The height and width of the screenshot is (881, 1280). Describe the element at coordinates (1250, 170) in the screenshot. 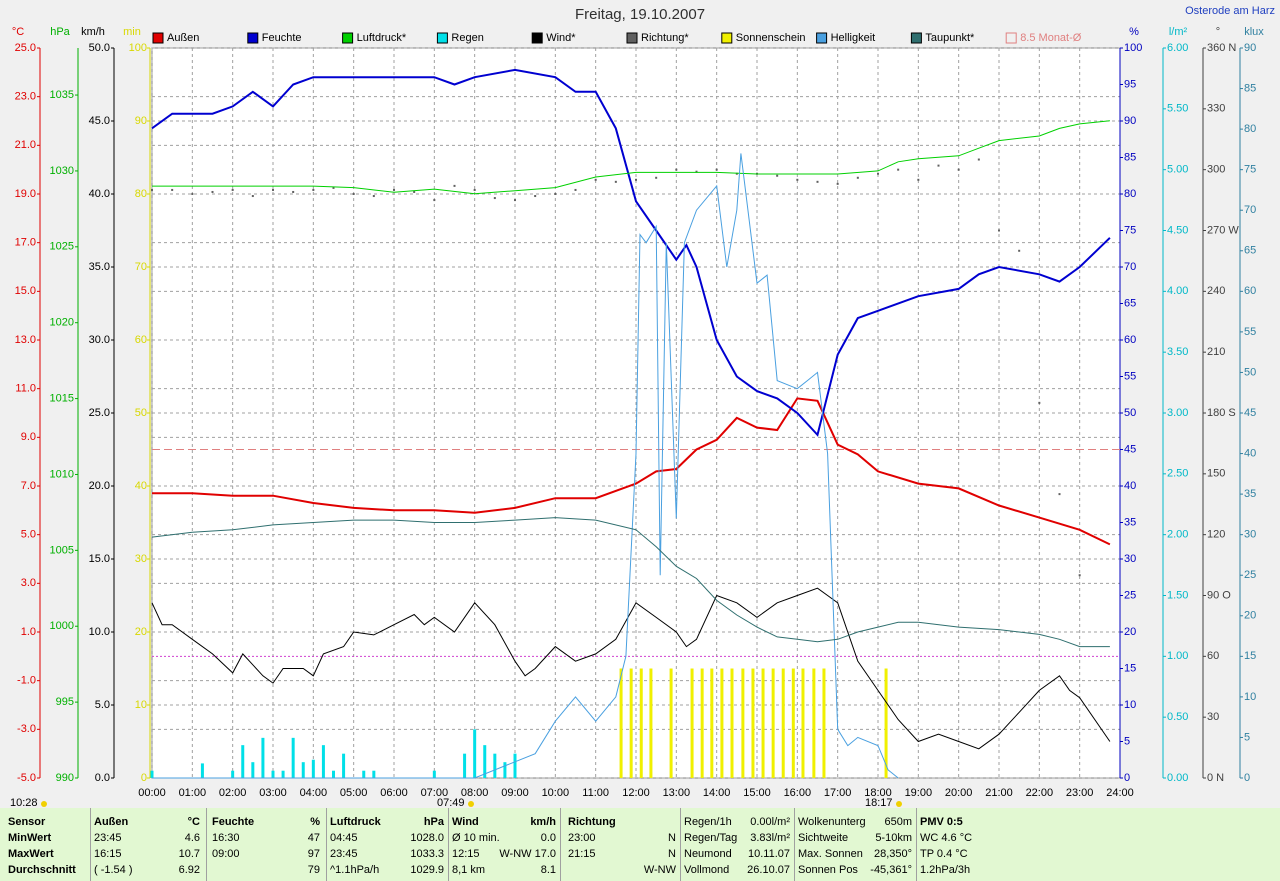

I see `y-tick-label: 75` at that location.